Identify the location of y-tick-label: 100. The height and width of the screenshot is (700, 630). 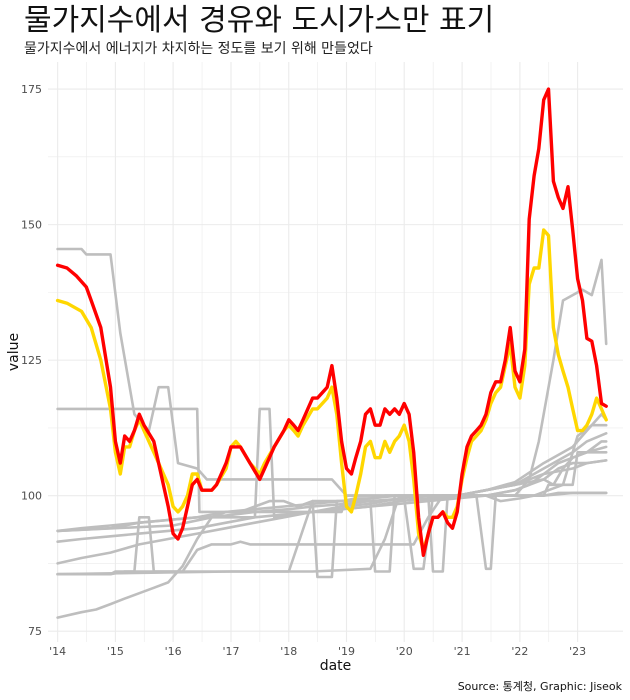
(31, 496).